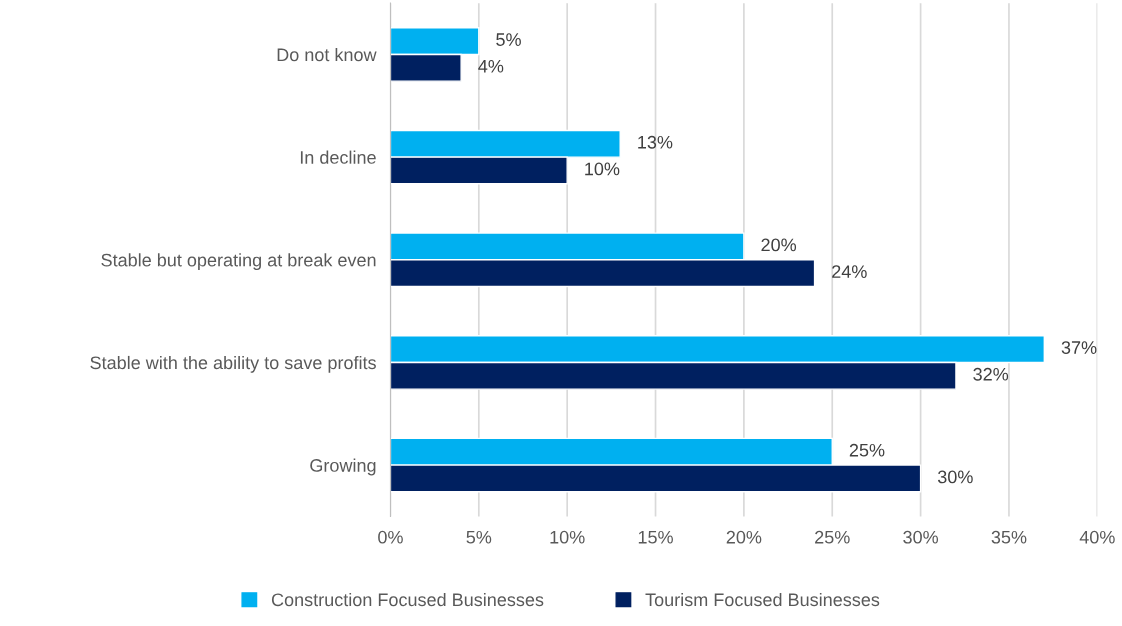  I want to click on y-tick-label: Stable with the ability to save profits, so click(233, 364).